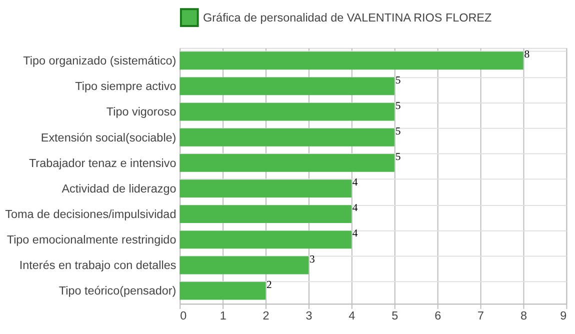 The image size is (575, 334). What do you see at coordinates (119, 189) in the screenshot?
I see `y-tick-label: Actividad de liderazgo` at bounding box center [119, 189].